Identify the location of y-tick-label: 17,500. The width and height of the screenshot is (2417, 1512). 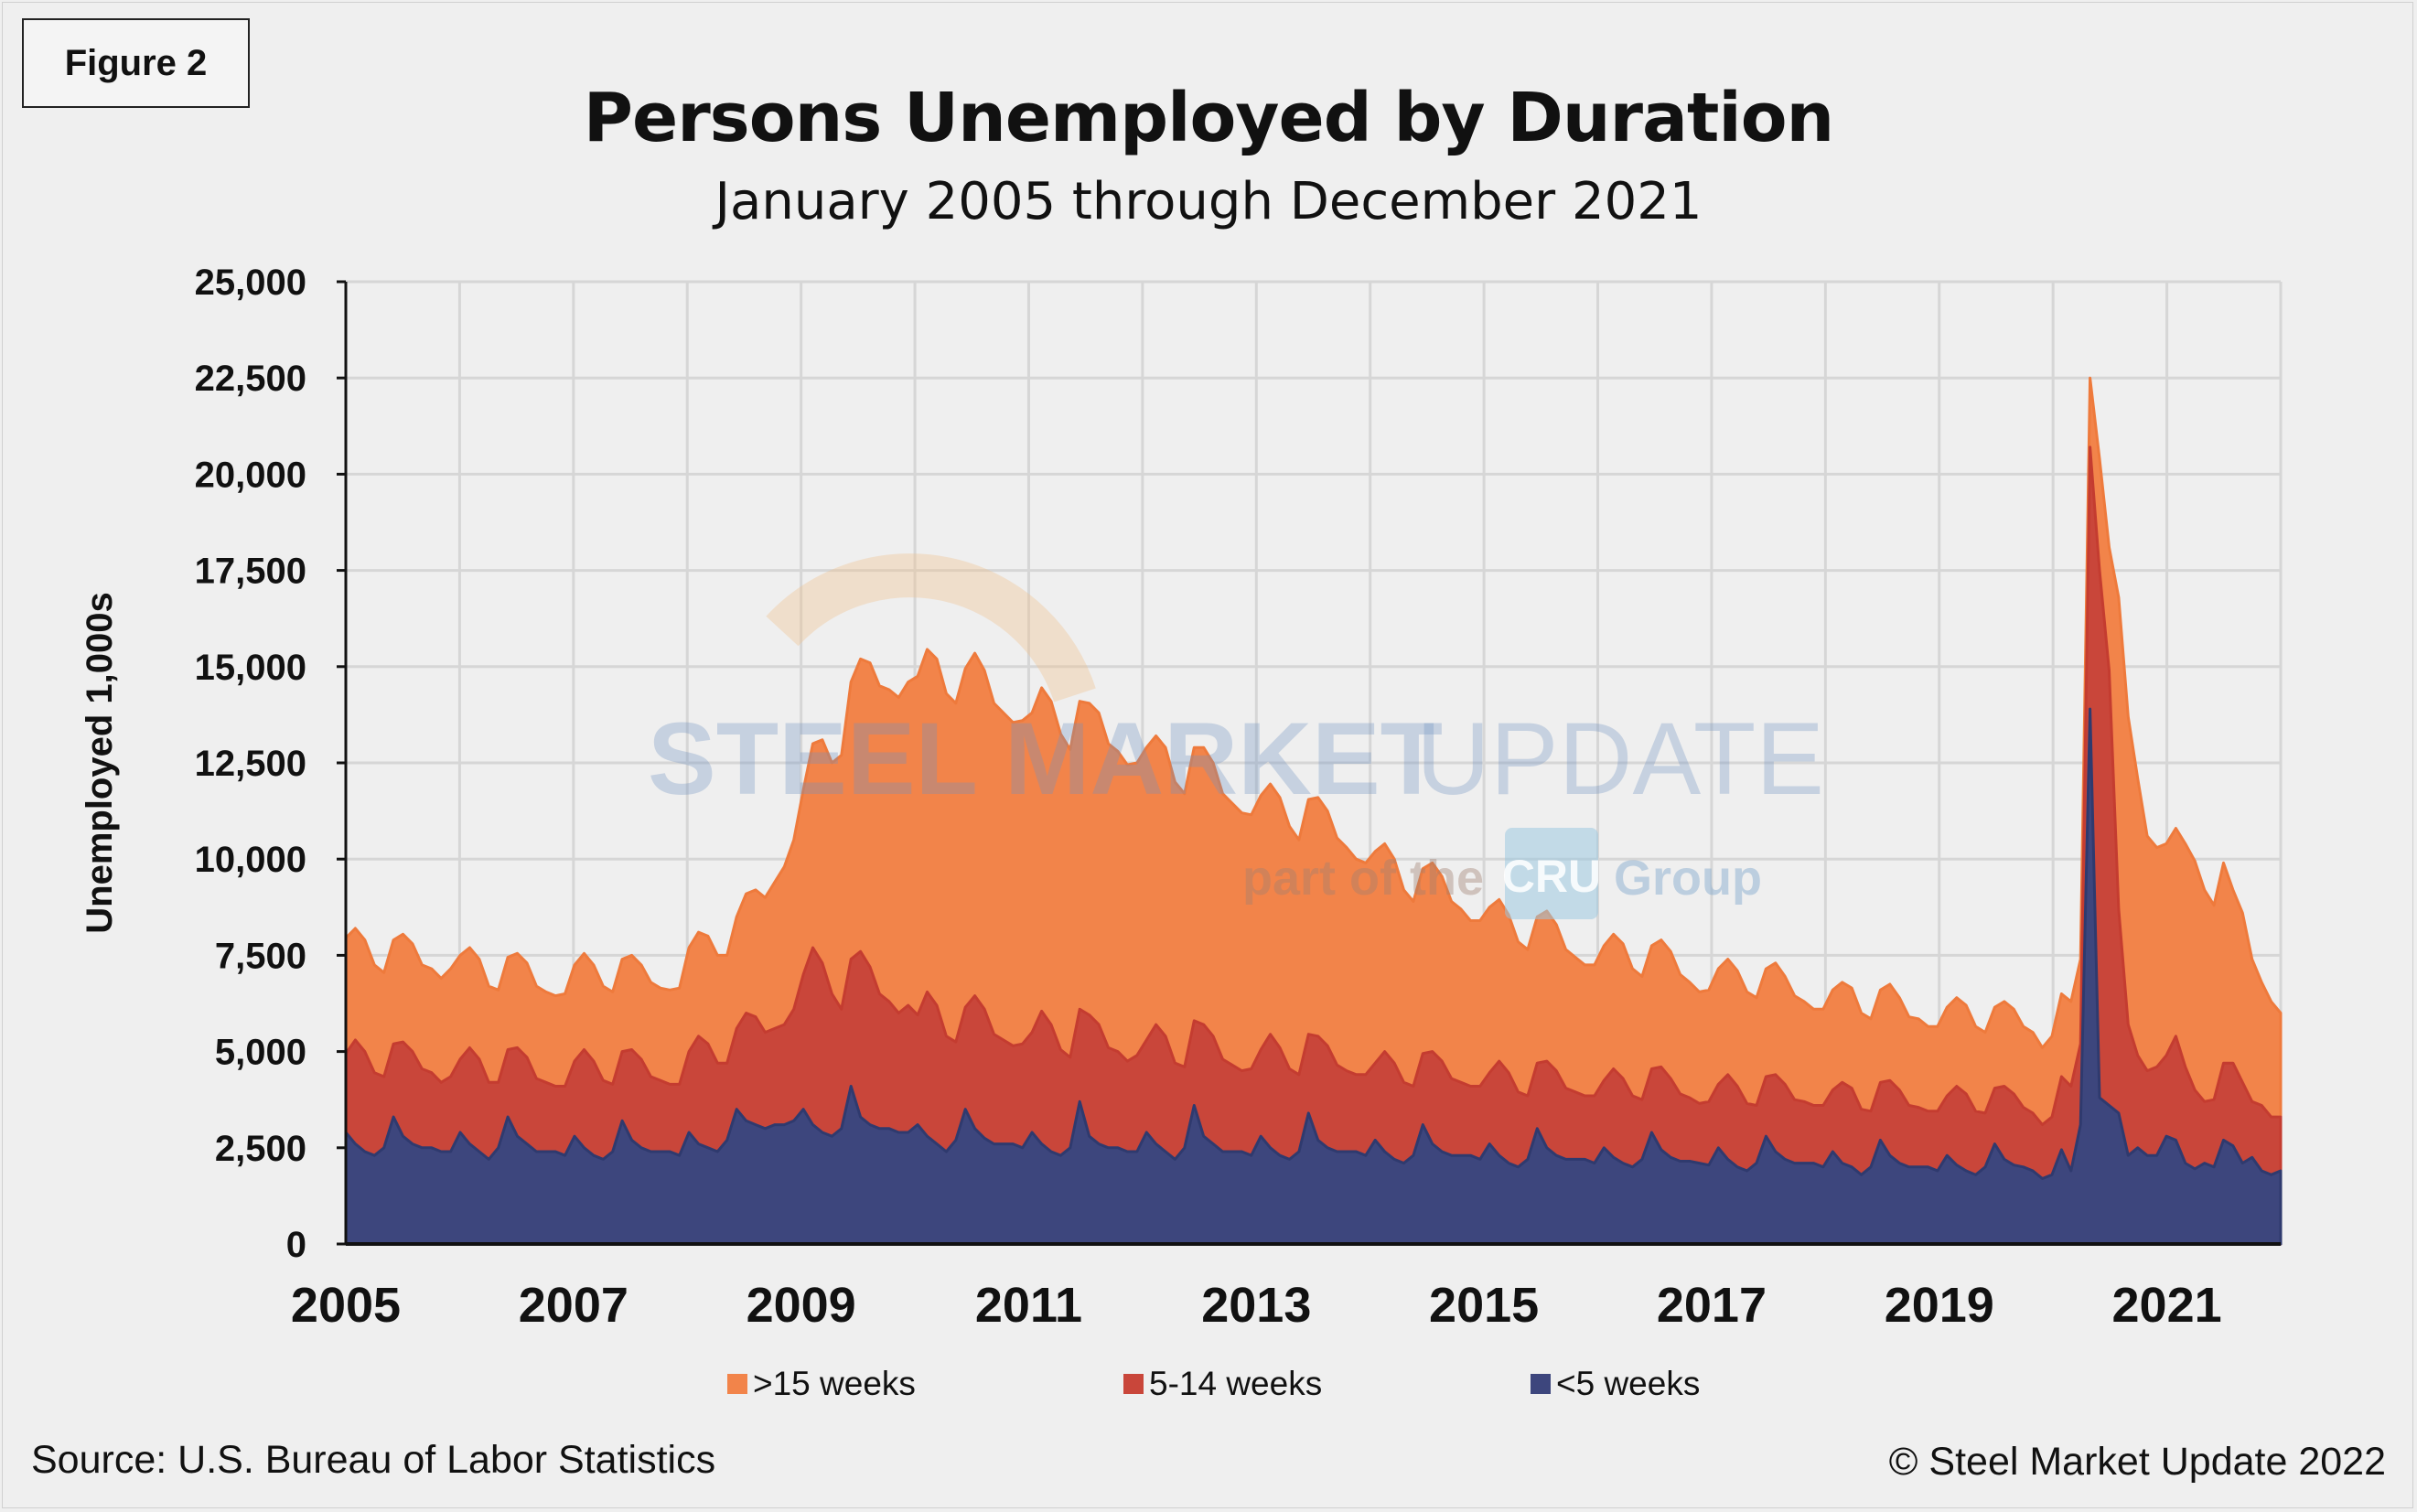
(250, 572).